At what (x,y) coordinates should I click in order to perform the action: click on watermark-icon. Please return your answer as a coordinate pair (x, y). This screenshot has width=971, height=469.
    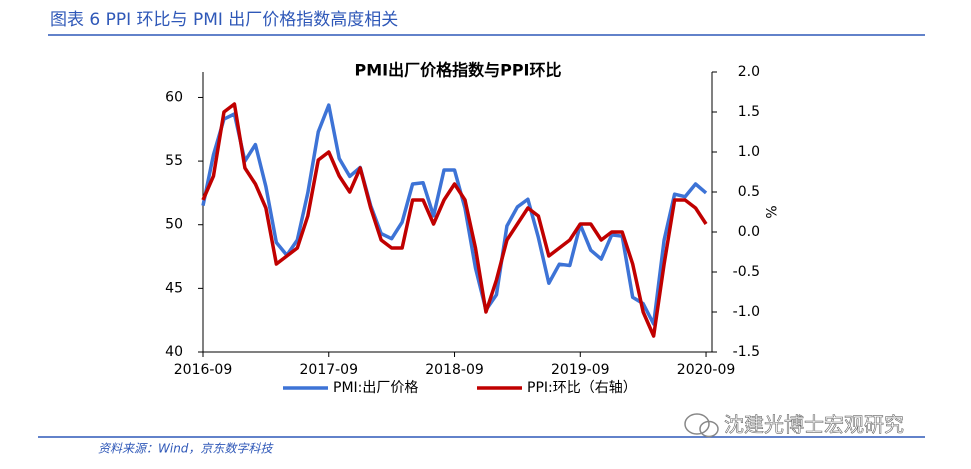
    Looking at the image, I should click on (701, 425).